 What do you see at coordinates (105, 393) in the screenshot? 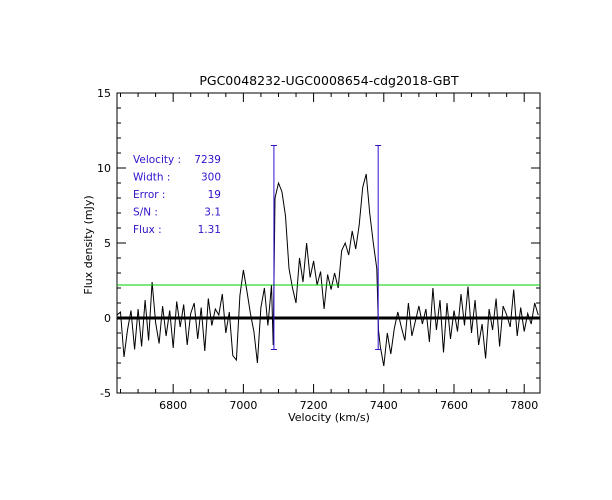
I see `y-tick-label: -5` at bounding box center [105, 393].